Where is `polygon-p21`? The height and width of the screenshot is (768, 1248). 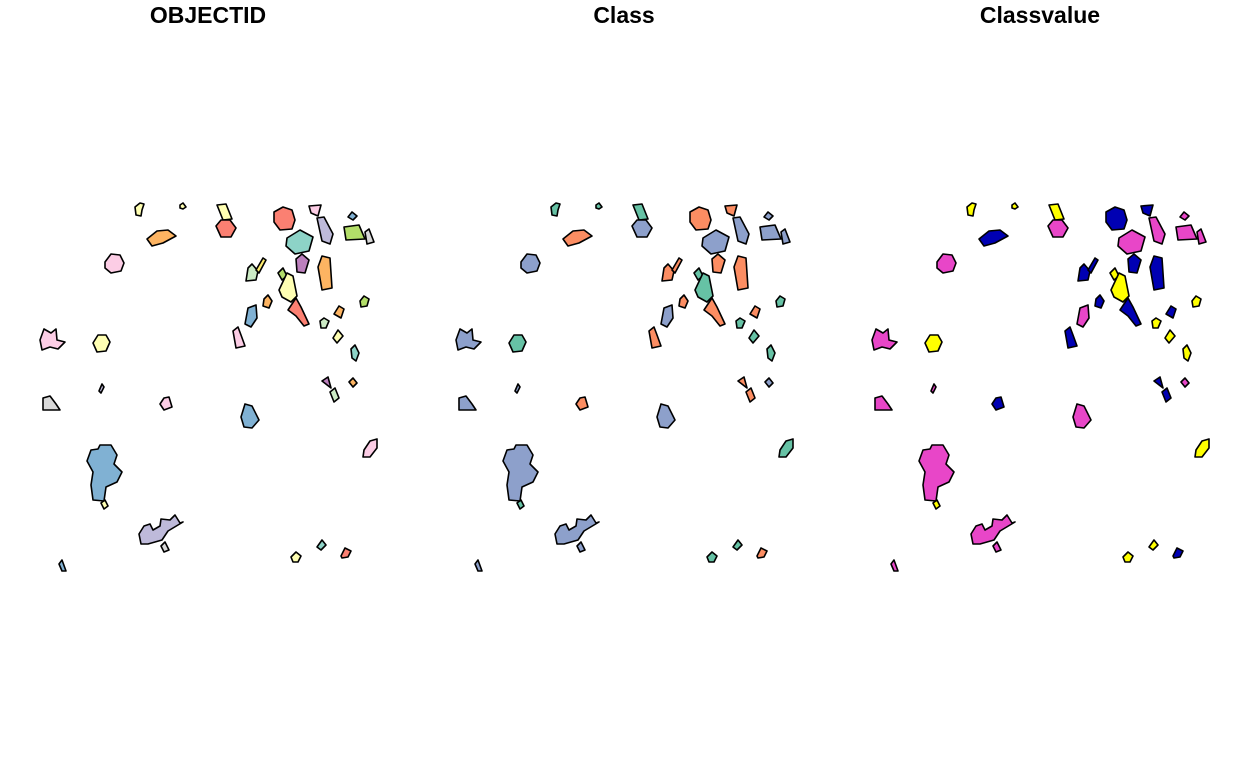
polygon-p21 is located at coordinates (1099, 301).